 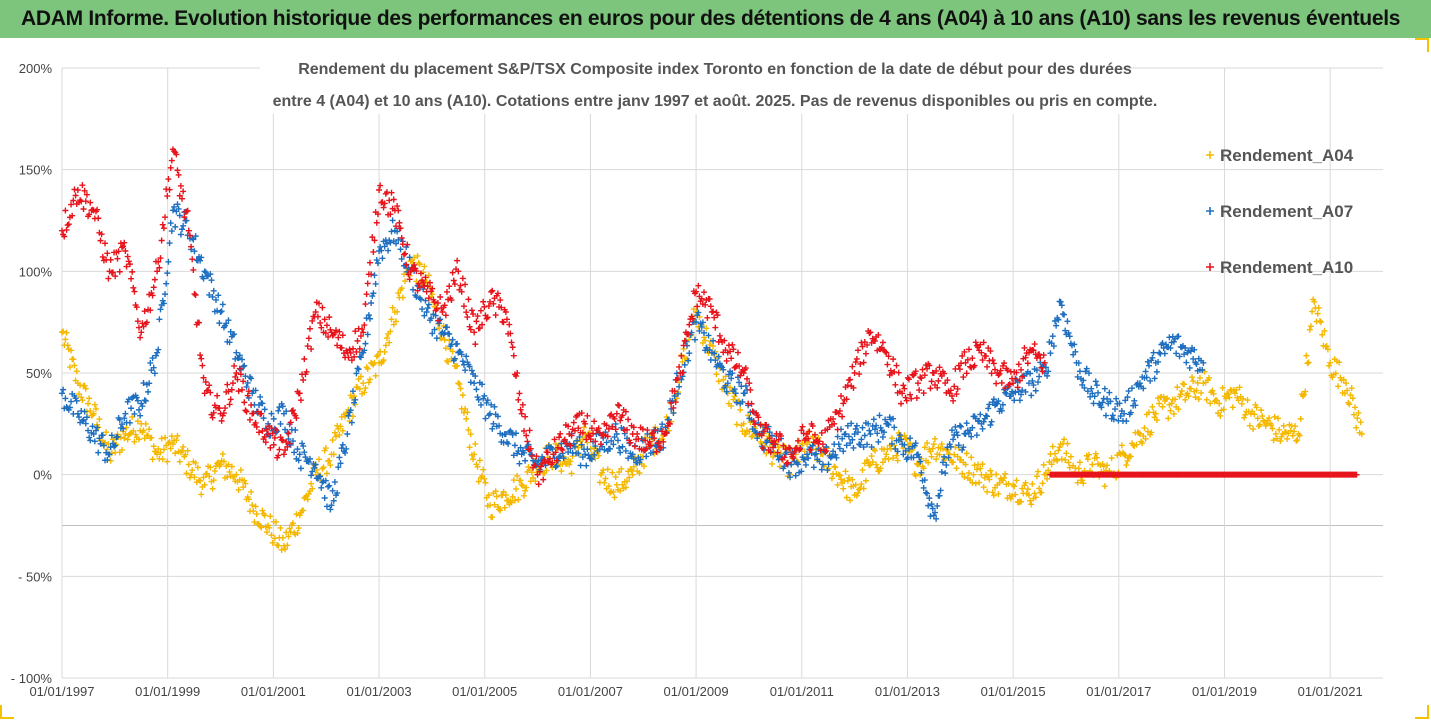 What do you see at coordinates (907, 691) in the screenshot?
I see `x-tick-label: 01/01/2013` at bounding box center [907, 691].